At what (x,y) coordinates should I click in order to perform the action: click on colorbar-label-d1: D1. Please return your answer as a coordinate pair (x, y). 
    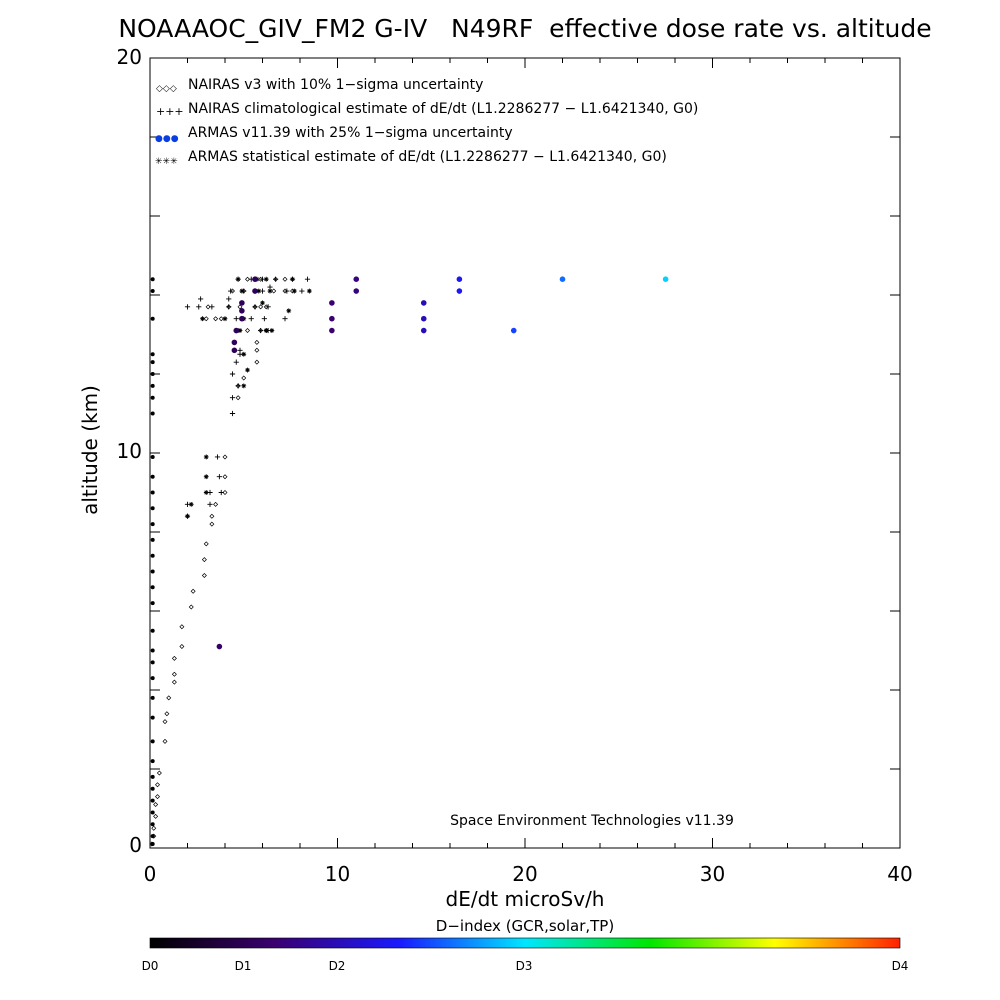
    Looking at the image, I should click on (243, 966).